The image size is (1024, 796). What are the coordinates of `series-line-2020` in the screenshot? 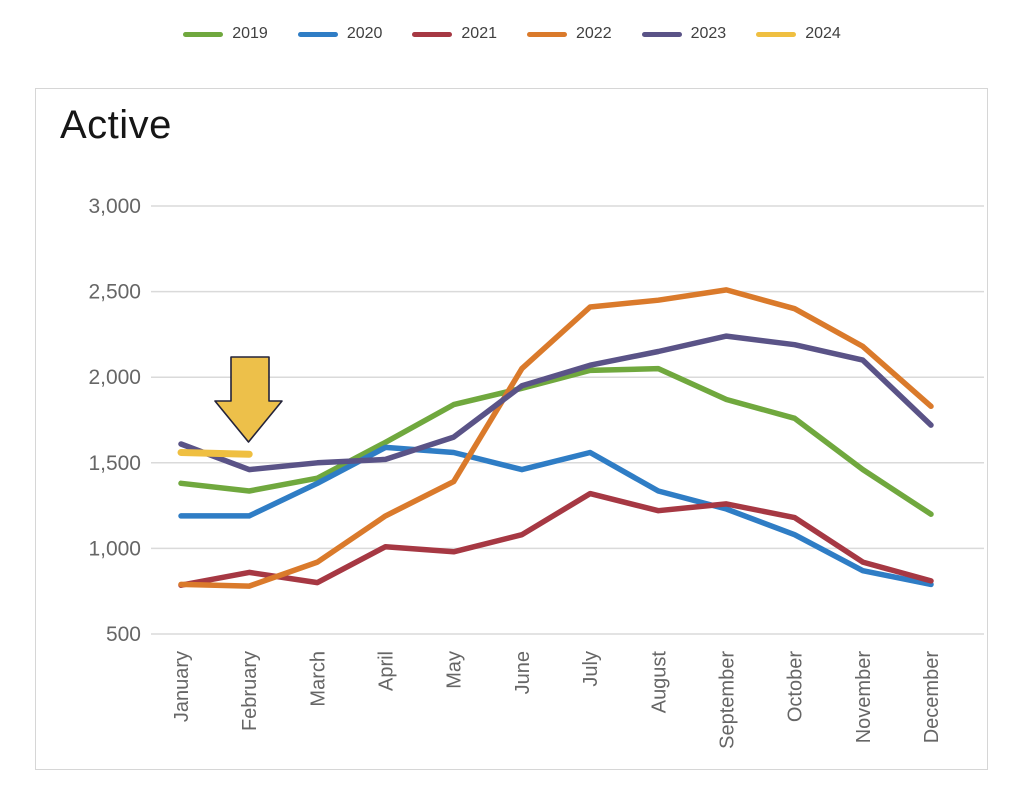 It's located at (556, 516).